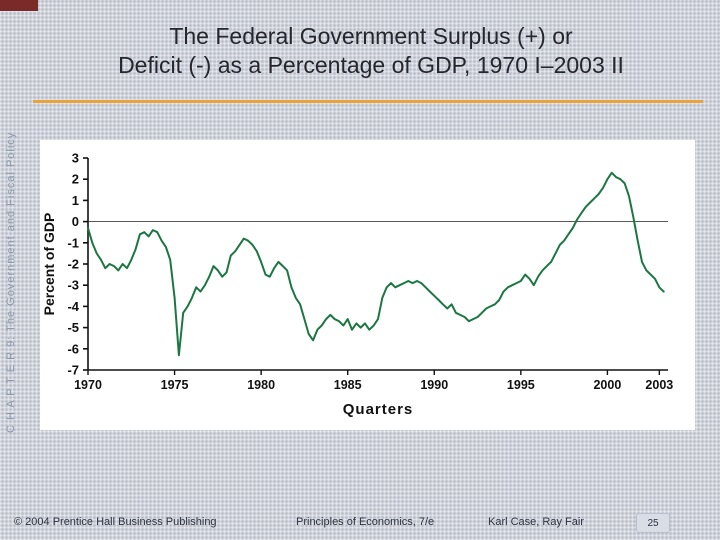 This screenshot has width=720, height=540. What do you see at coordinates (75, 200) in the screenshot?
I see `y-tick-label: 1` at bounding box center [75, 200].